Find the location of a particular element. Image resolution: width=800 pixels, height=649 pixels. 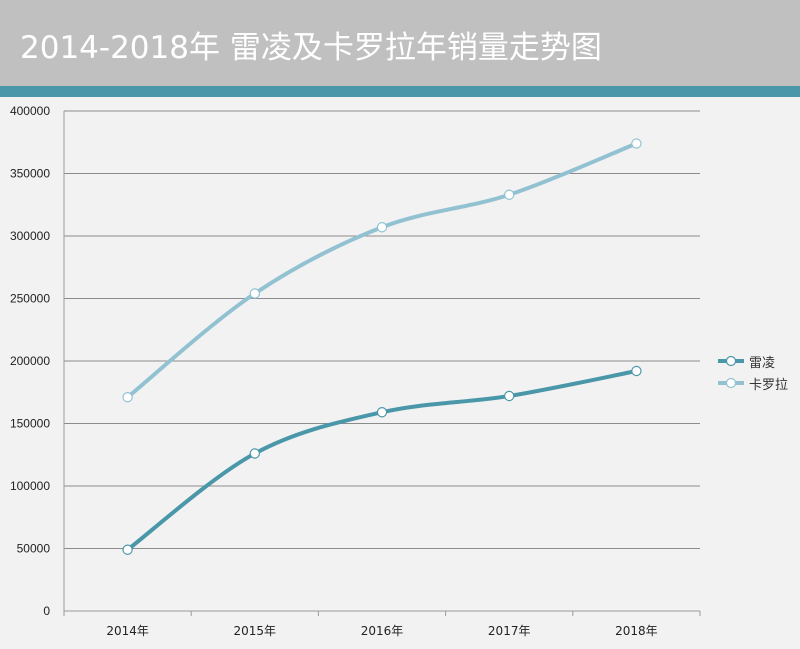

y-tick-label: 200000 is located at coordinates (30, 361).